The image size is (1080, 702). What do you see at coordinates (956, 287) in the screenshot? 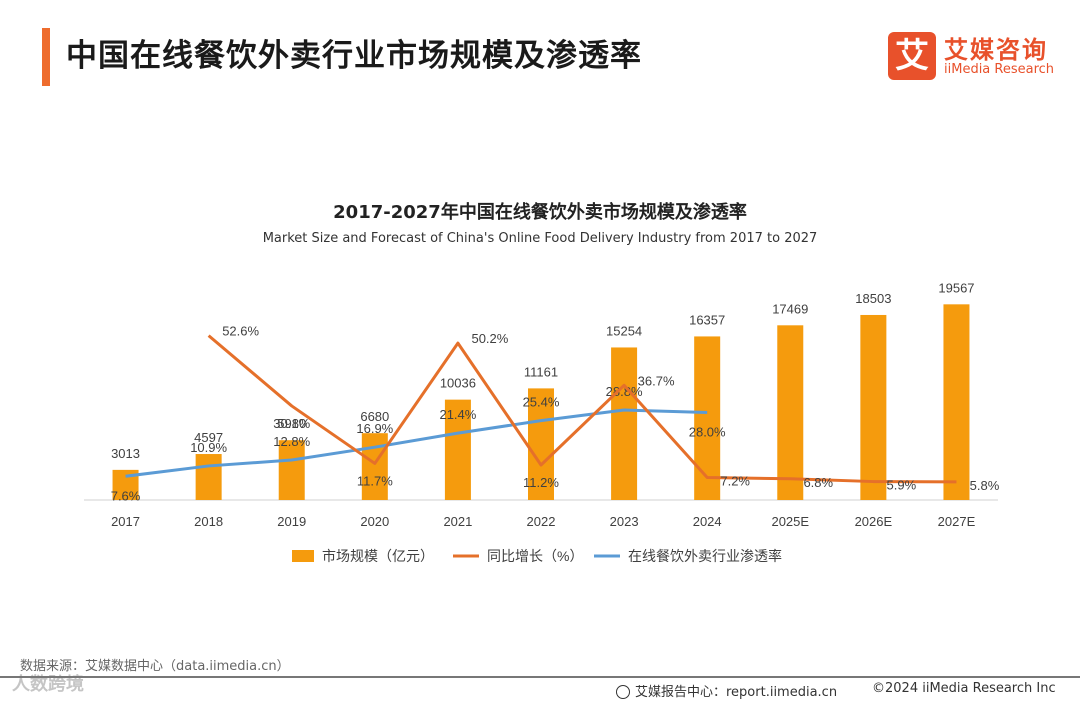
I see `bar-label-2027E: 19567` at bounding box center [956, 287].